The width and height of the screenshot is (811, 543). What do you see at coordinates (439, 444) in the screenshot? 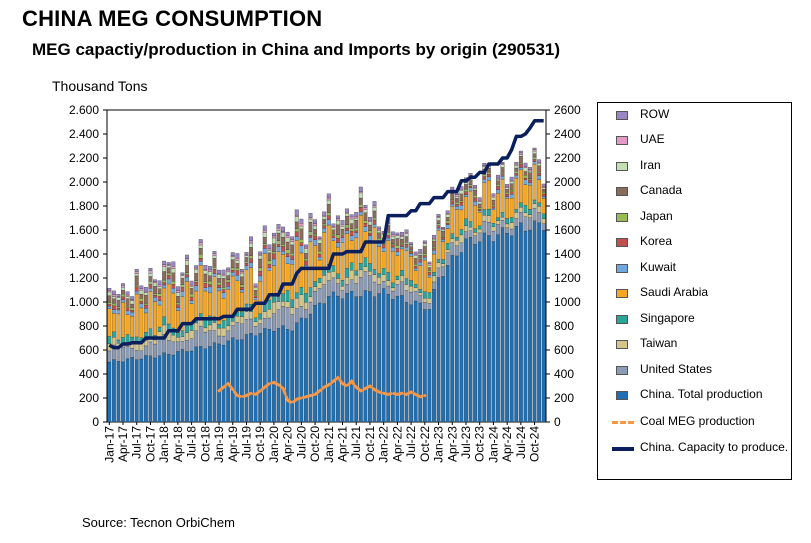
I see `x-tick-label: Jan-23` at bounding box center [439, 444].